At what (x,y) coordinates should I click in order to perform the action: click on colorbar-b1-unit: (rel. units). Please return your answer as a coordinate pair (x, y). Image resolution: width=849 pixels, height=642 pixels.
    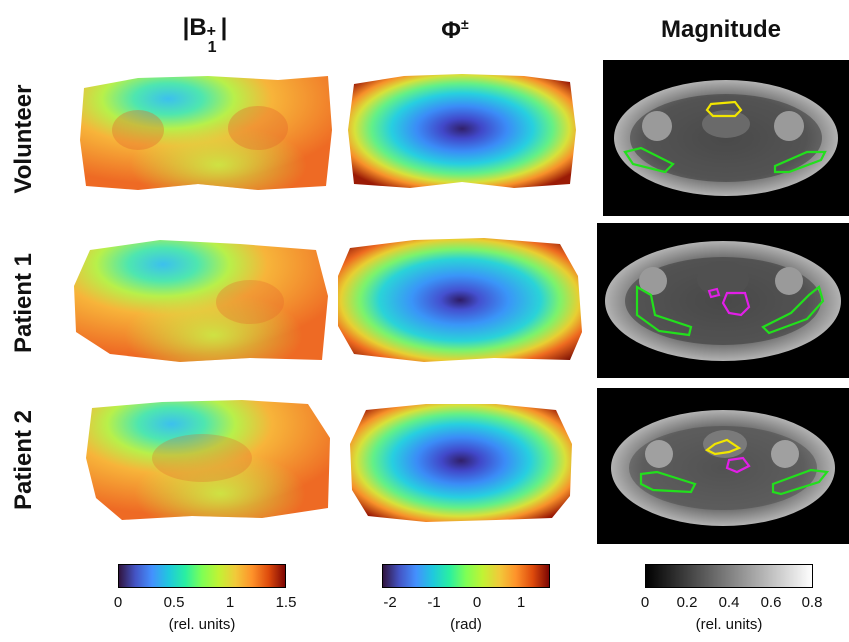
    Looking at the image, I should click on (202, 624).